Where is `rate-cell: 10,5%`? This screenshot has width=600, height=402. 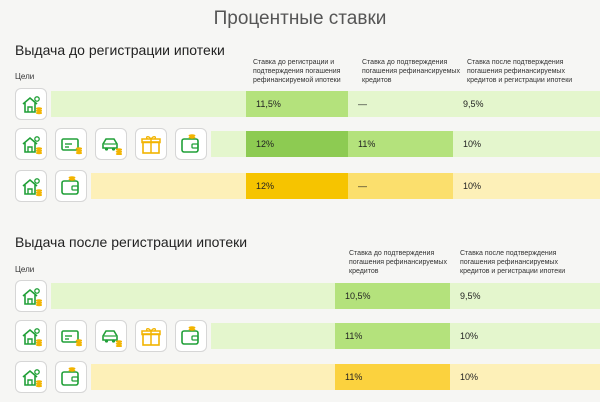 rate-cell: 10,5% is located at coordinates (392, 296).